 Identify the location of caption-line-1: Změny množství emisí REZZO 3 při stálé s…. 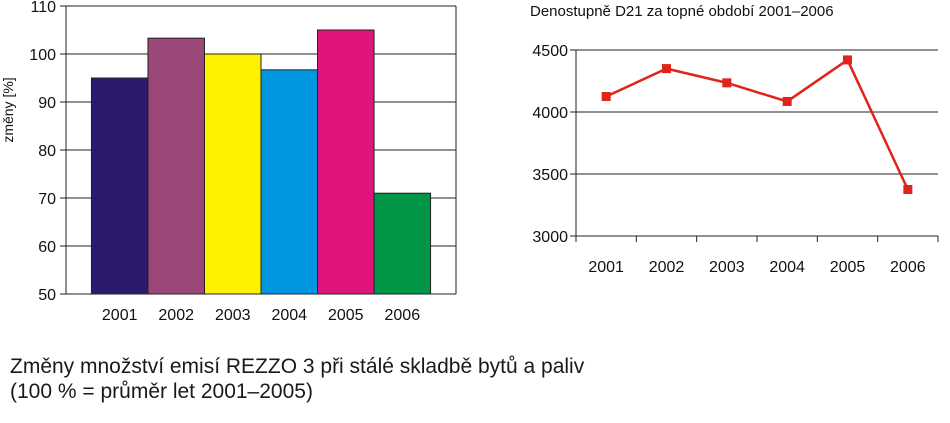
(297, 366).